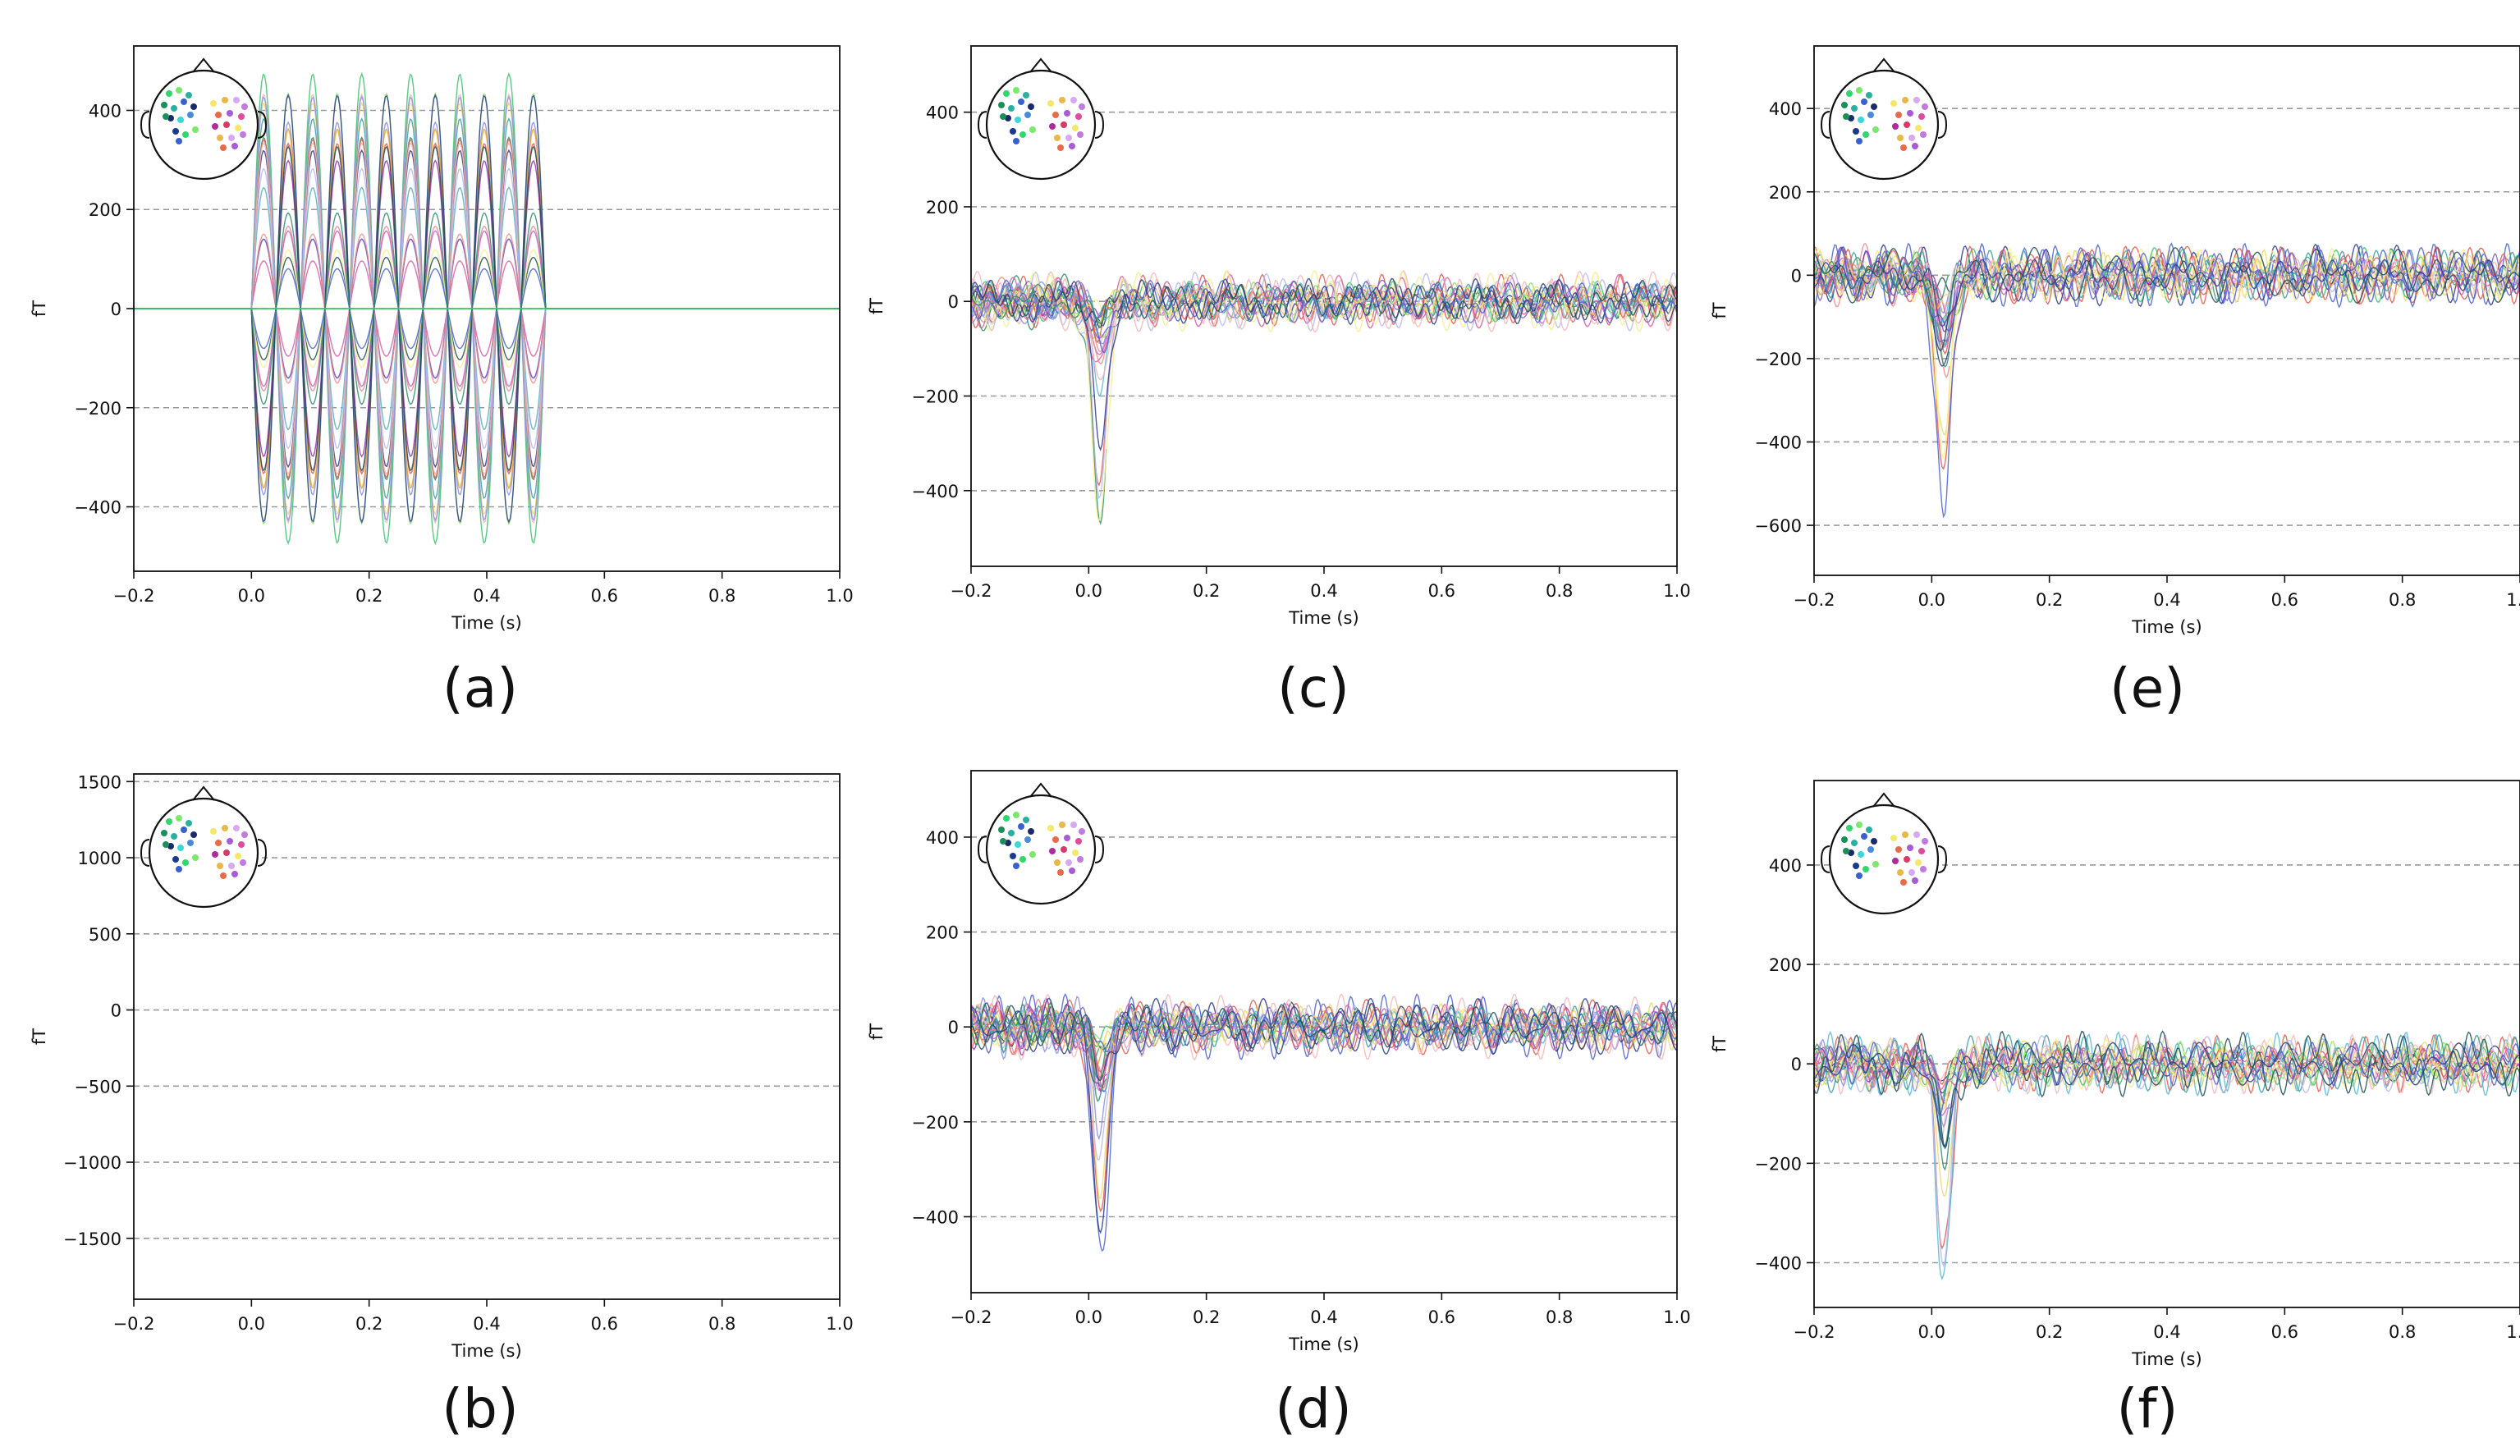 The image size is (2520, 1456). What do you see at coordinates (204, 847) in the screenshot?
I see `sensor-head-icon` at bounding box center [204, 847].